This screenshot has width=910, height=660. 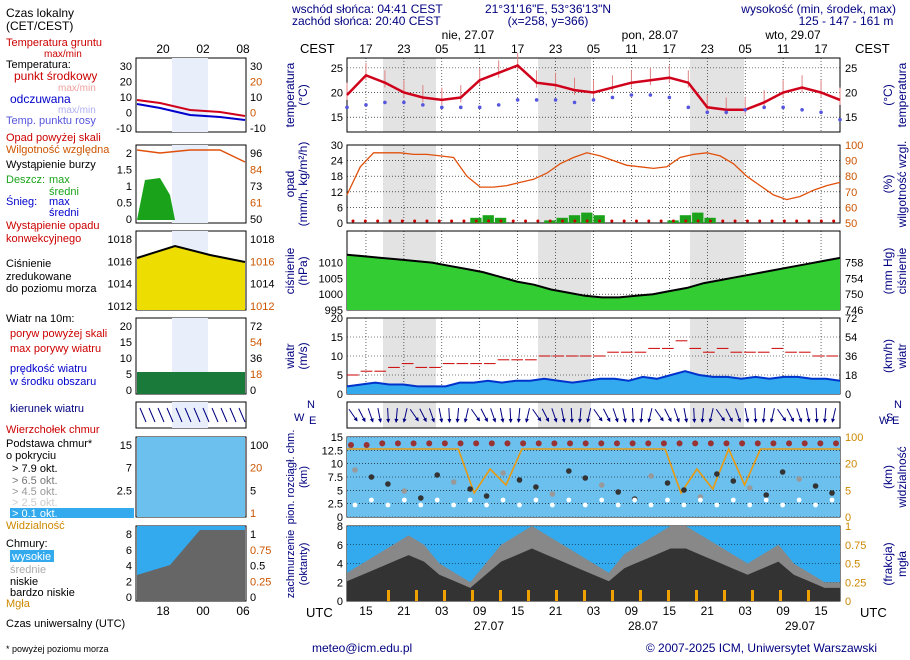 I want to click on legend-hour-top: 02, so click(x=203, y=49).